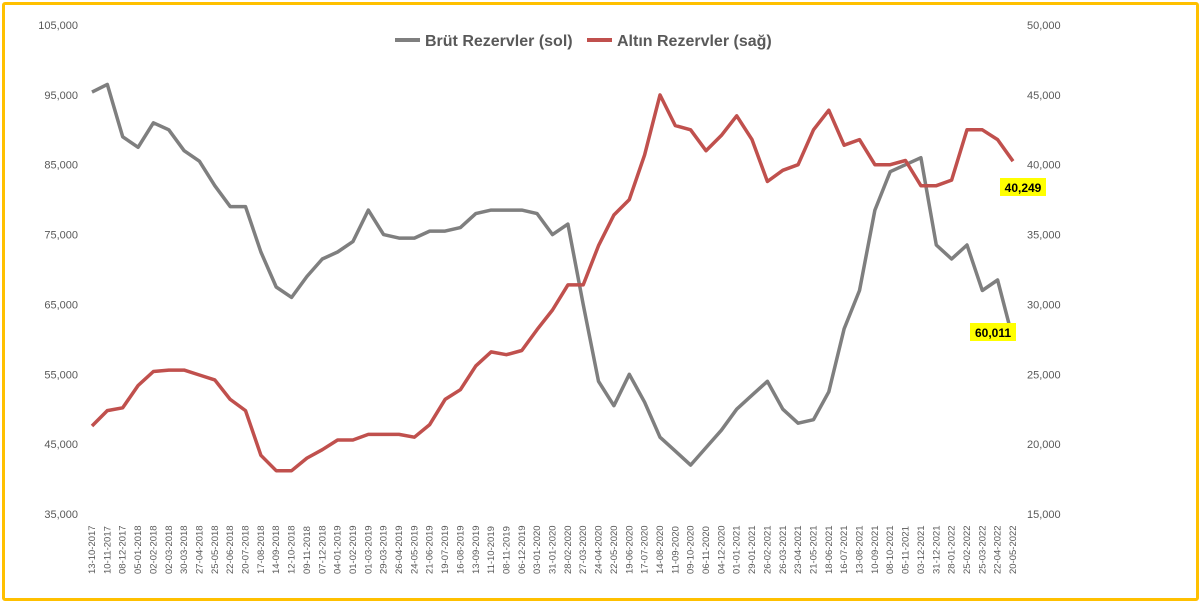 Image resolution: width=1200 pixels, height=601 pixels. I want to click on x-axis-tick: 11-10-2019, so click(491, 550).